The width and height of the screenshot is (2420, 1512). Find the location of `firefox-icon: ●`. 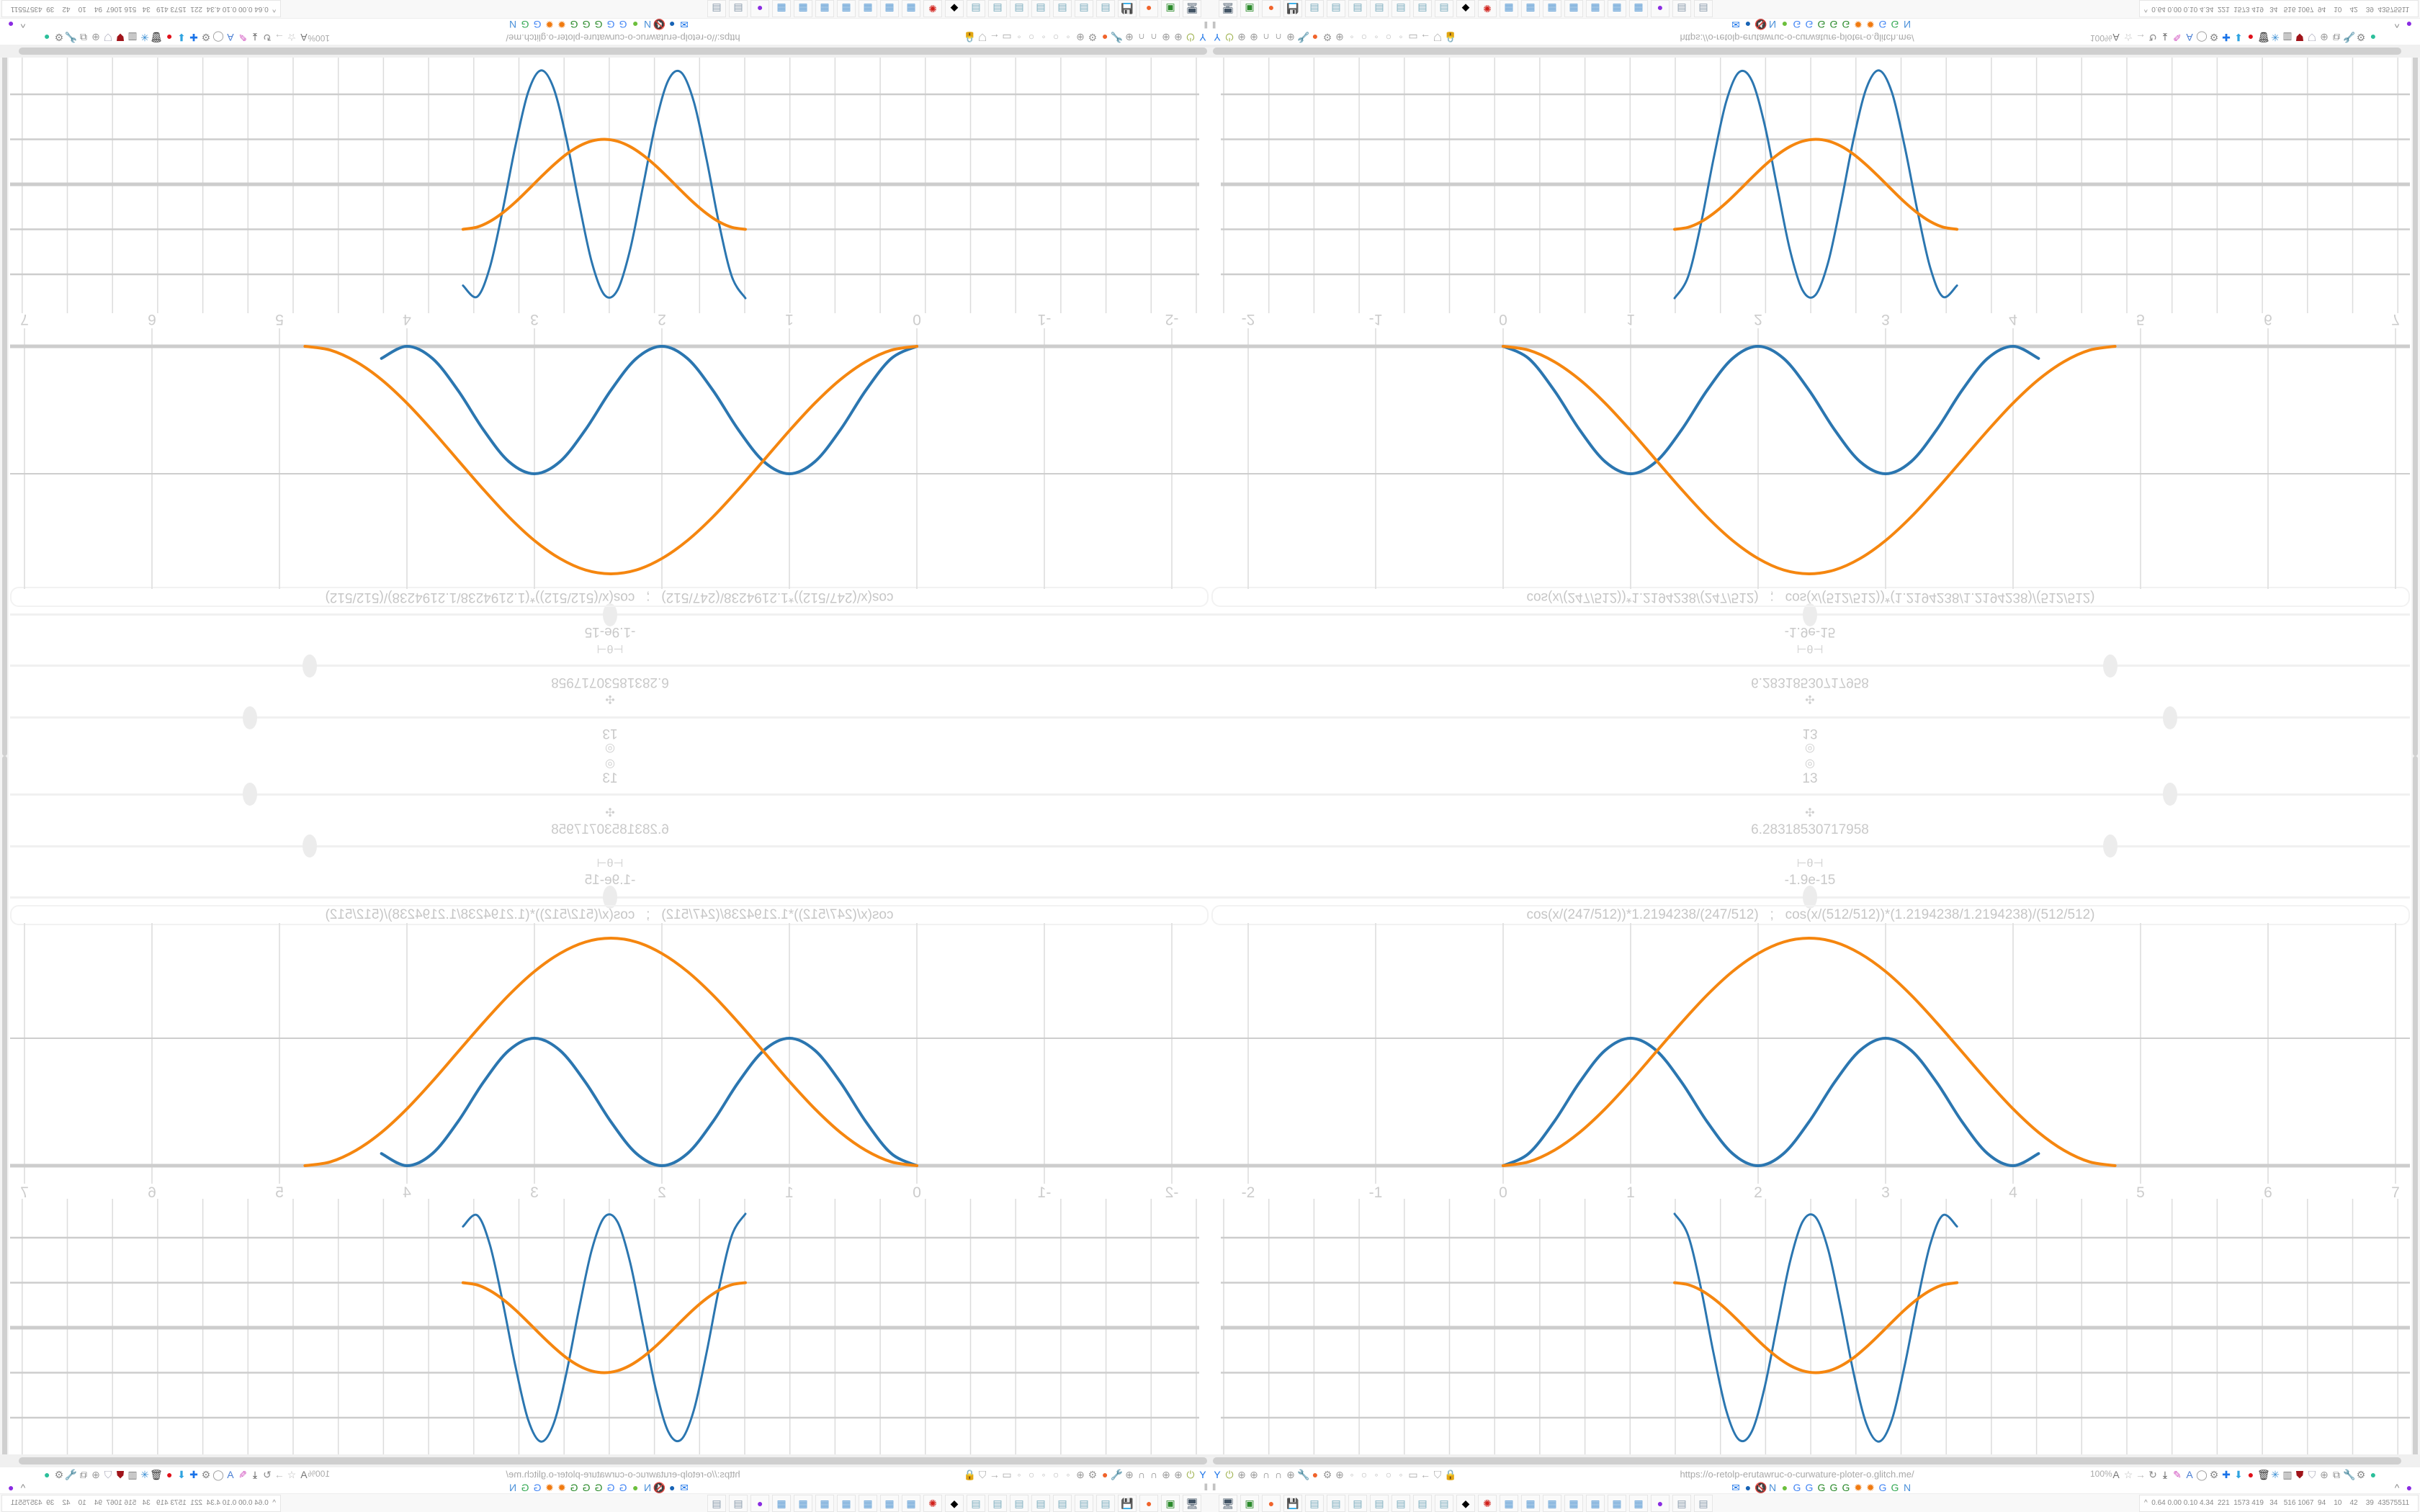

firefox-icon: ● is located at coordinates (1148, 9).